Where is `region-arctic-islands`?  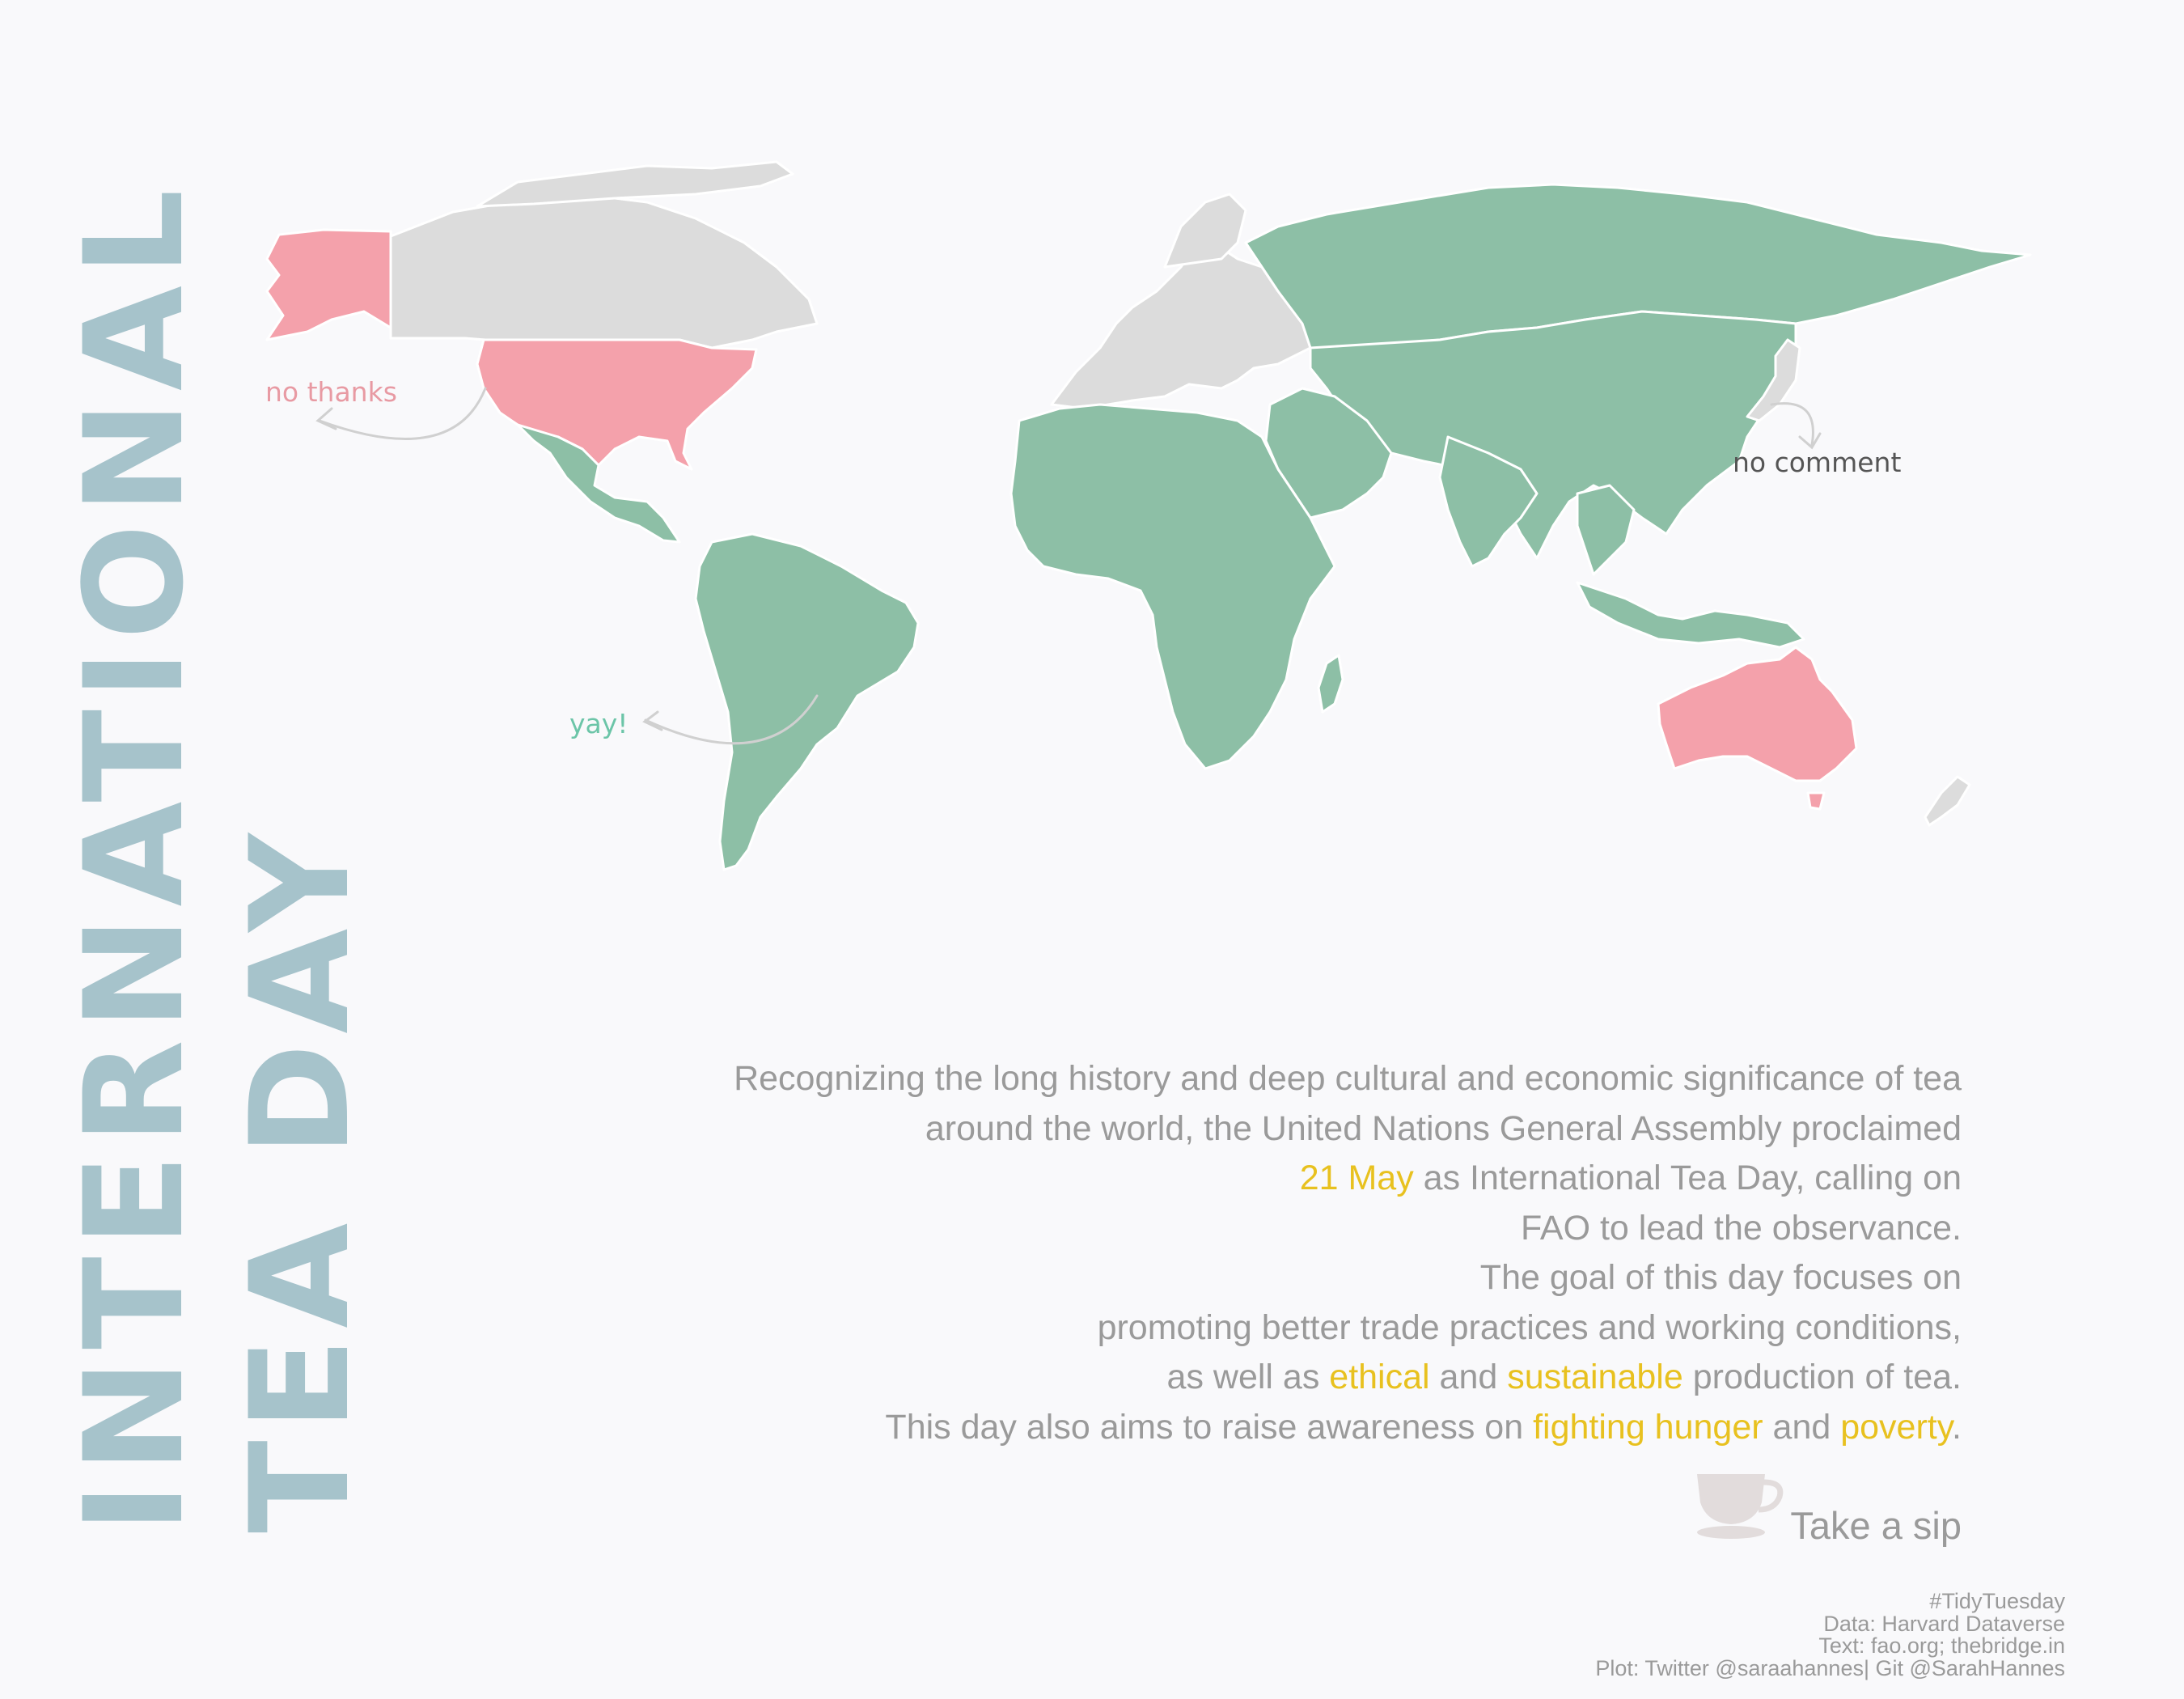 region-arctic-islands is located at coordinates (635, 184).